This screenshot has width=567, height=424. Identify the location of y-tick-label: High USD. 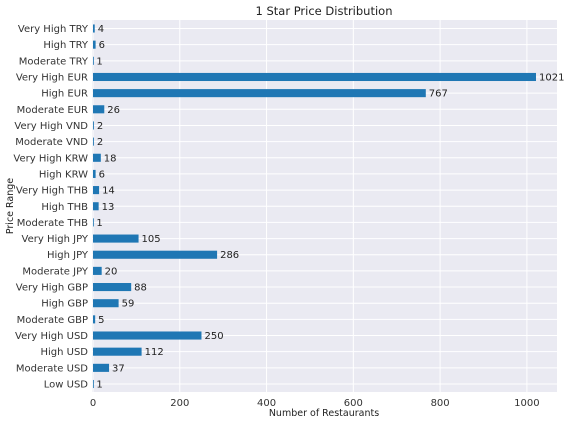
(64, 352).